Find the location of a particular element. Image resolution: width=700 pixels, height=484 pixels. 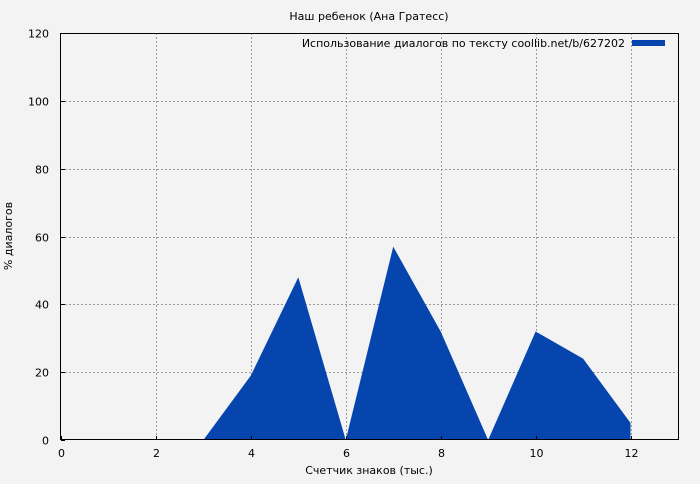

y-tick-label: 100 is located at coordinates (38, 102).